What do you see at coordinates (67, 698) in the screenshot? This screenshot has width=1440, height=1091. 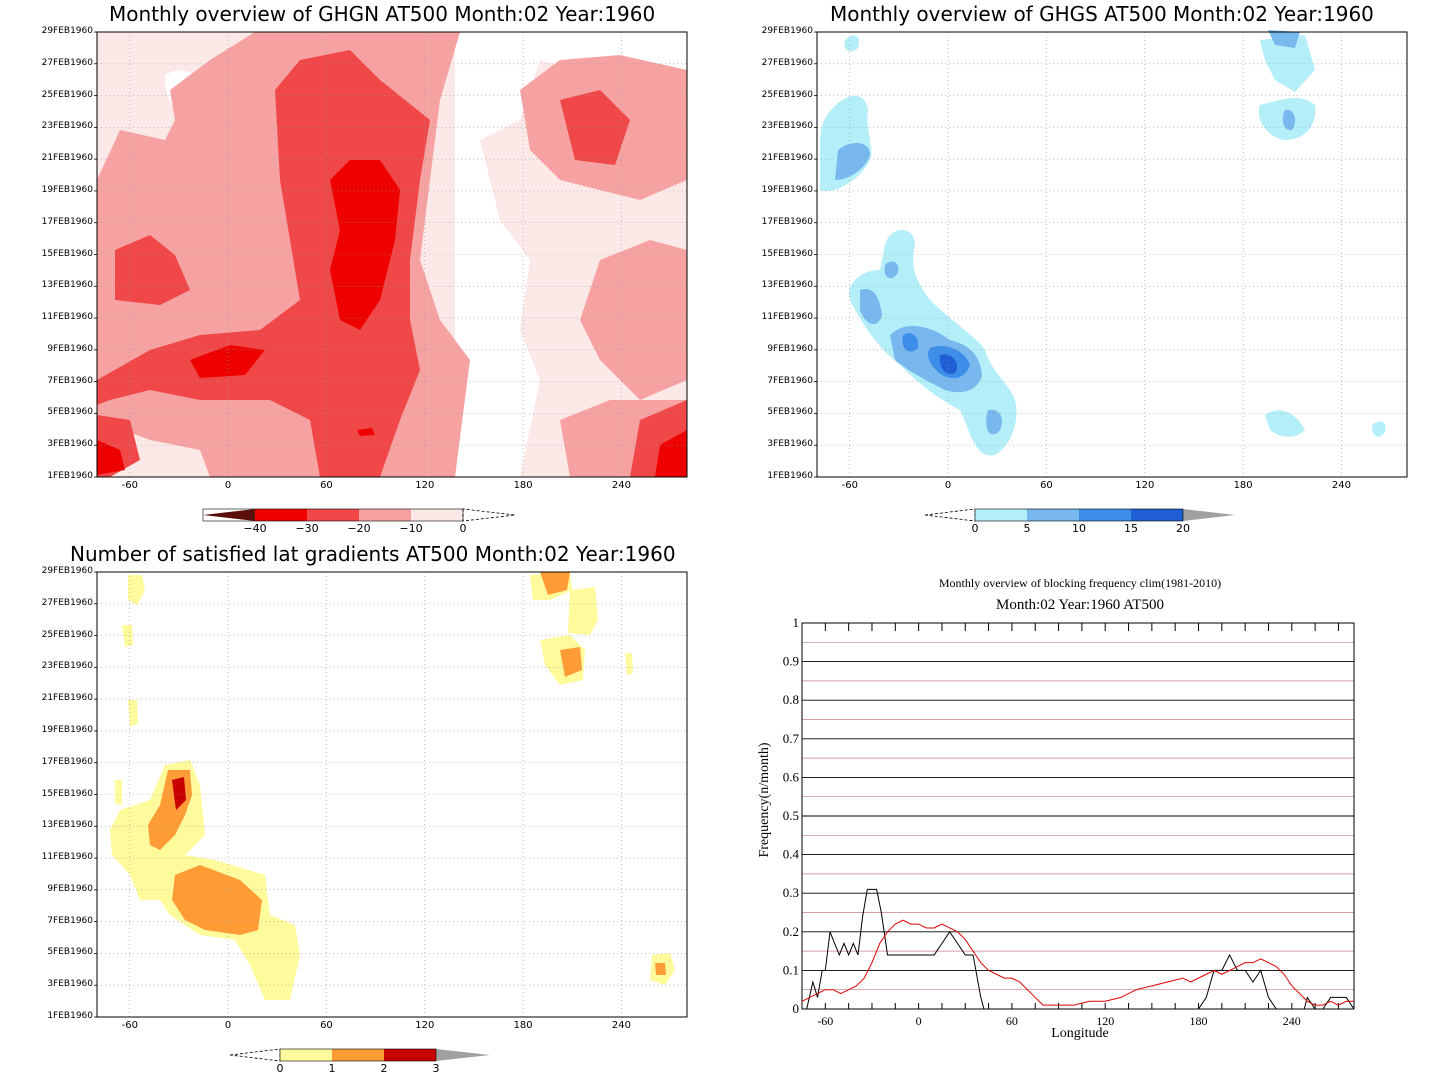 I see `gradients-ytick-label: 21FEB1960` at bounding box center [67, 698].